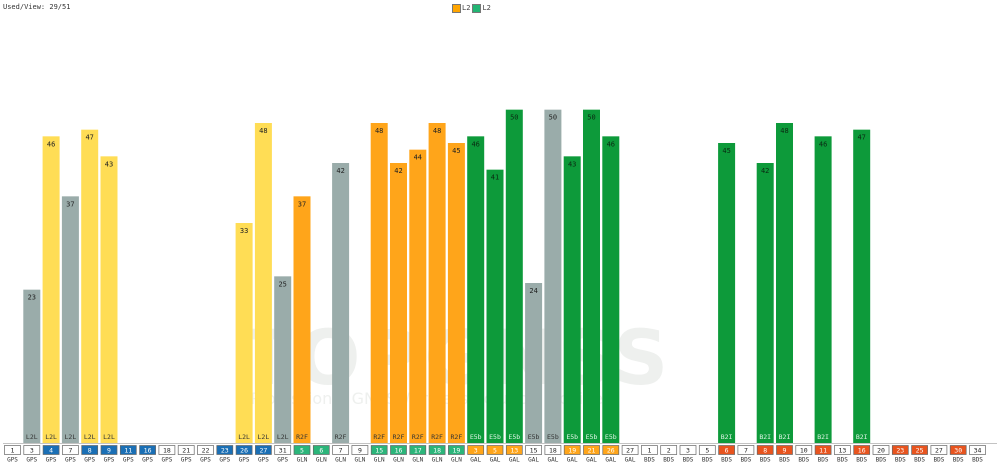 This screenshot has width=1000, height=463. I want to click on prn-label: 7, so click(746, 451).